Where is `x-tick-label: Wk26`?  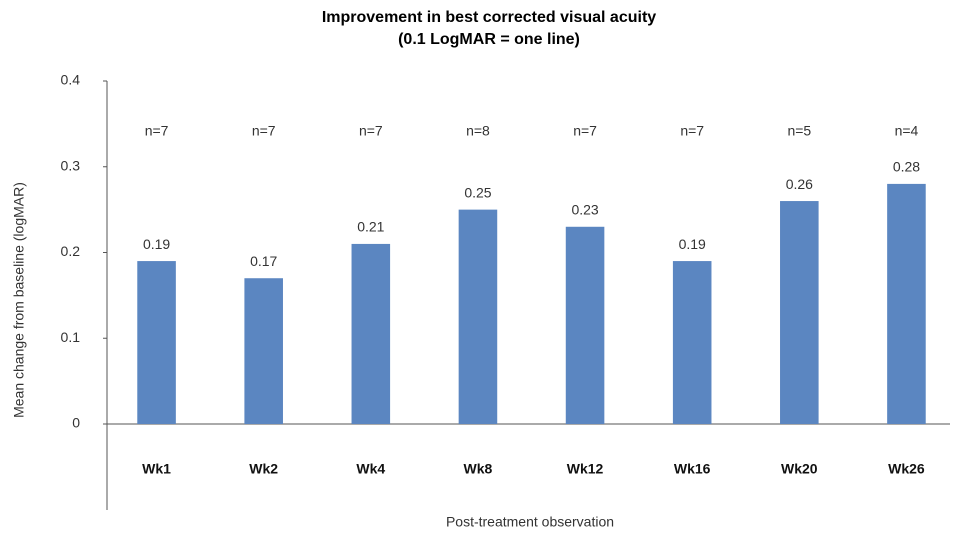
x-tick-label: Wk26 is located at coordinates (906, 469).